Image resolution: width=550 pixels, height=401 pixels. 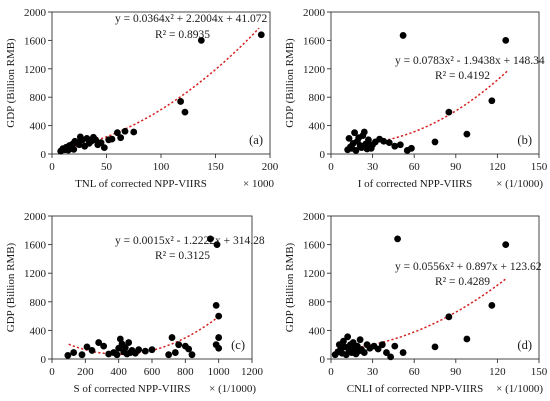 I want to click on r-squared-label: R² = 0.8935, so click(x=182, y=35).